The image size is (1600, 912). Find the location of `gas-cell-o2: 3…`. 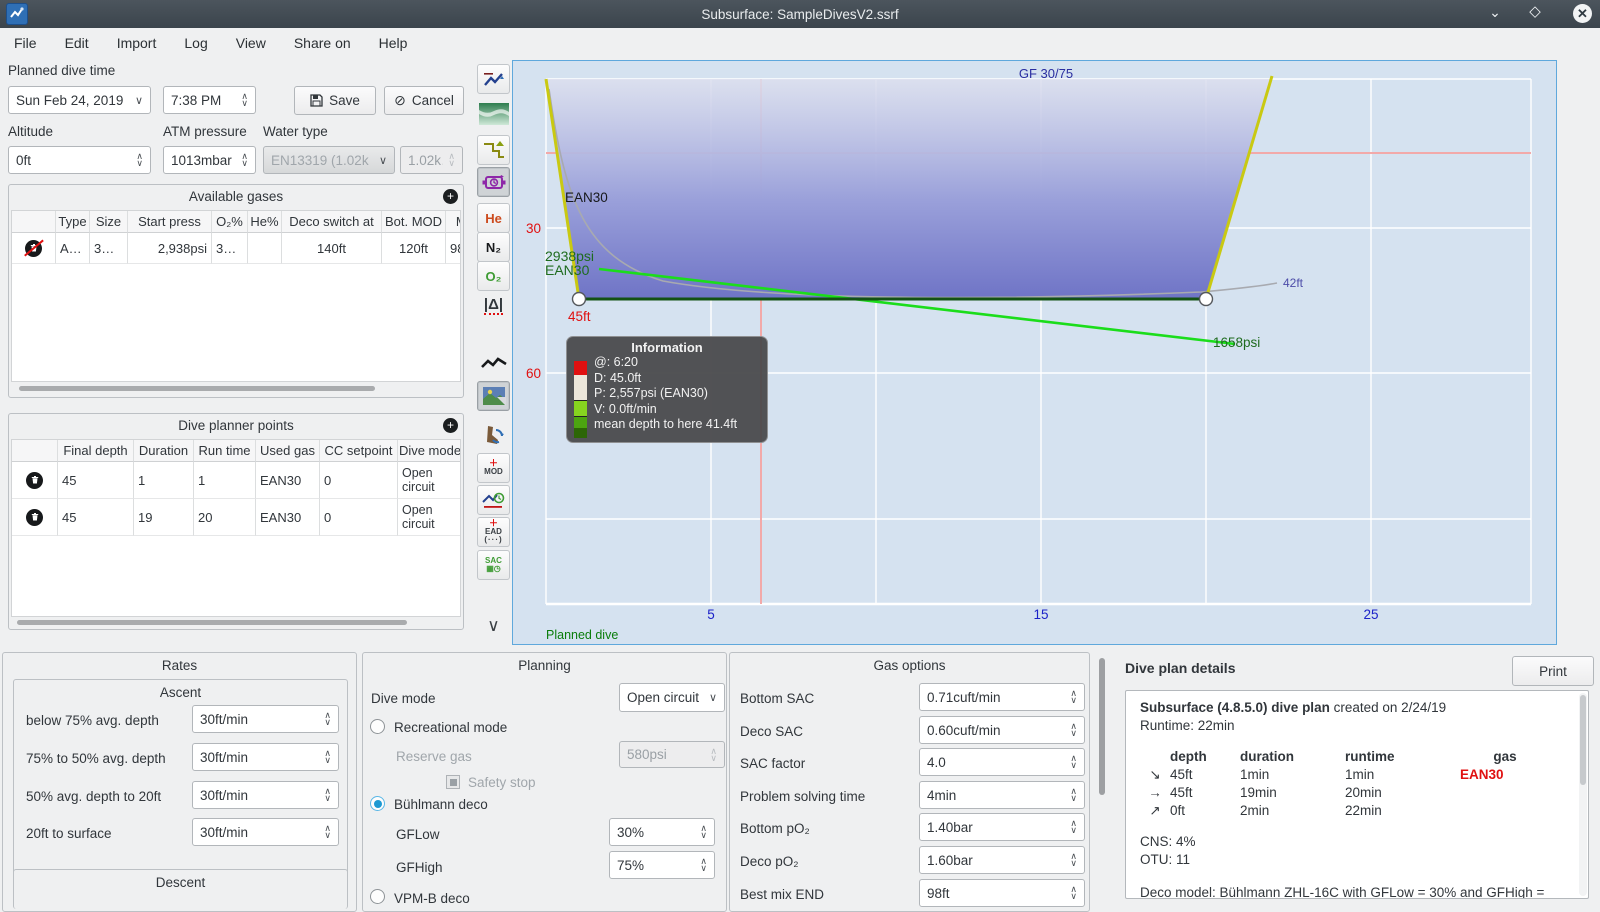

gas-cell-o2: 3… is located at coordinates (230, 248).